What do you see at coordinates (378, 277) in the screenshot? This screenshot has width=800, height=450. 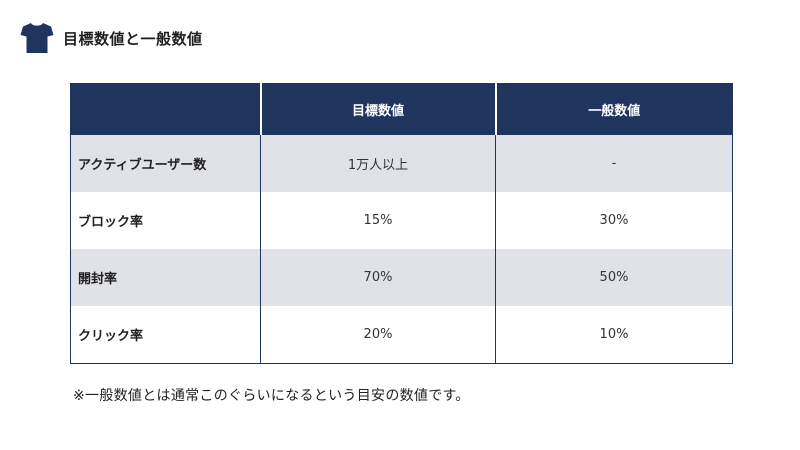 I see `target-value: 70%` at bounding box center [378, 277].